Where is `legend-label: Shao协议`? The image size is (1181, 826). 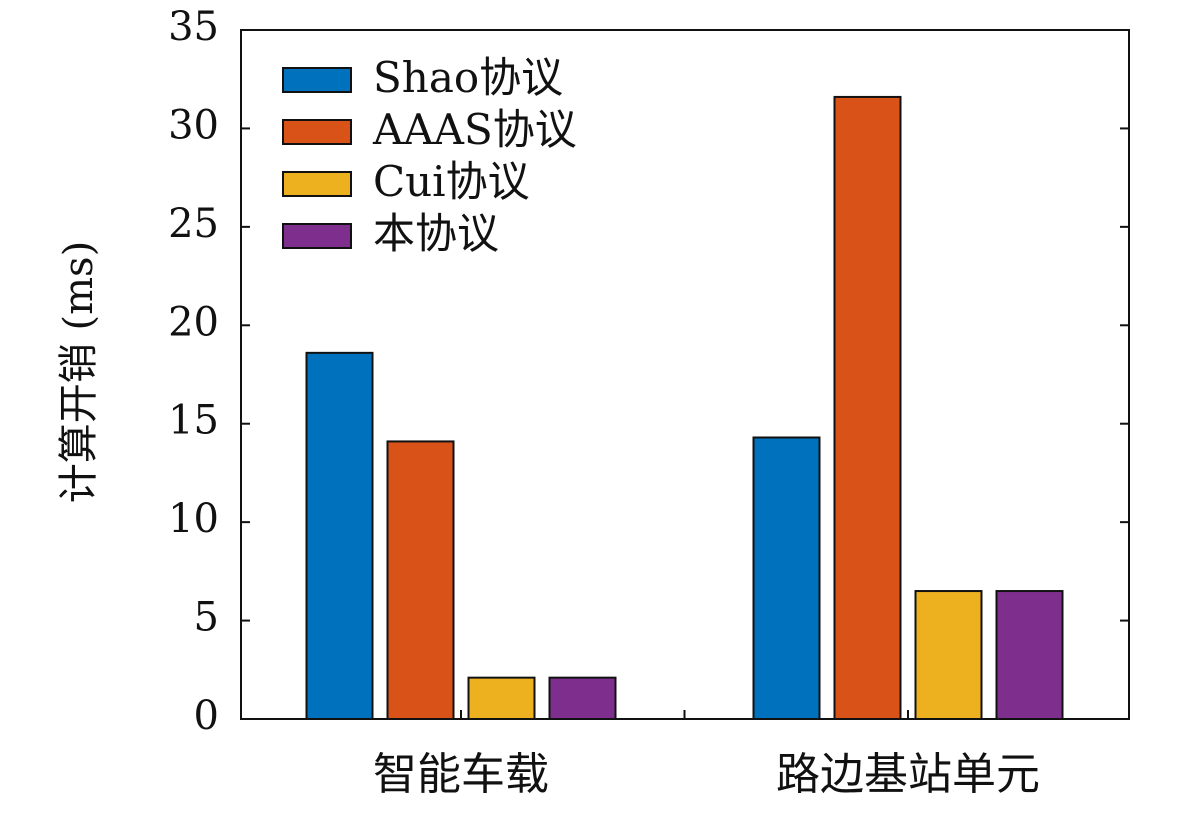
legend-label: Shao协议 is located at coordinates (468, 77).